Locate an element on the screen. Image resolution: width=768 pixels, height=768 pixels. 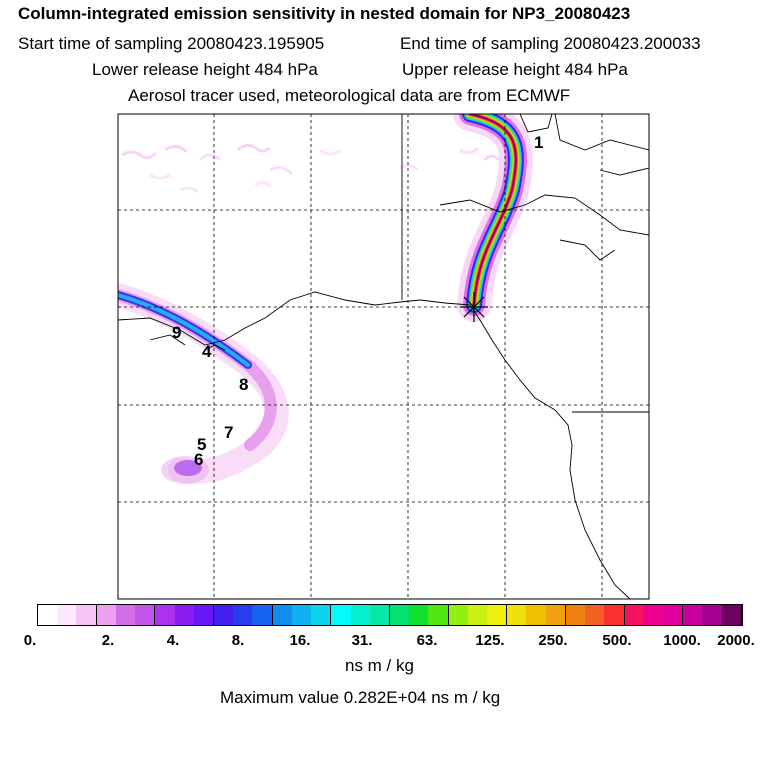
colorbar-tick: 4. is located at coordinates (173, 640).